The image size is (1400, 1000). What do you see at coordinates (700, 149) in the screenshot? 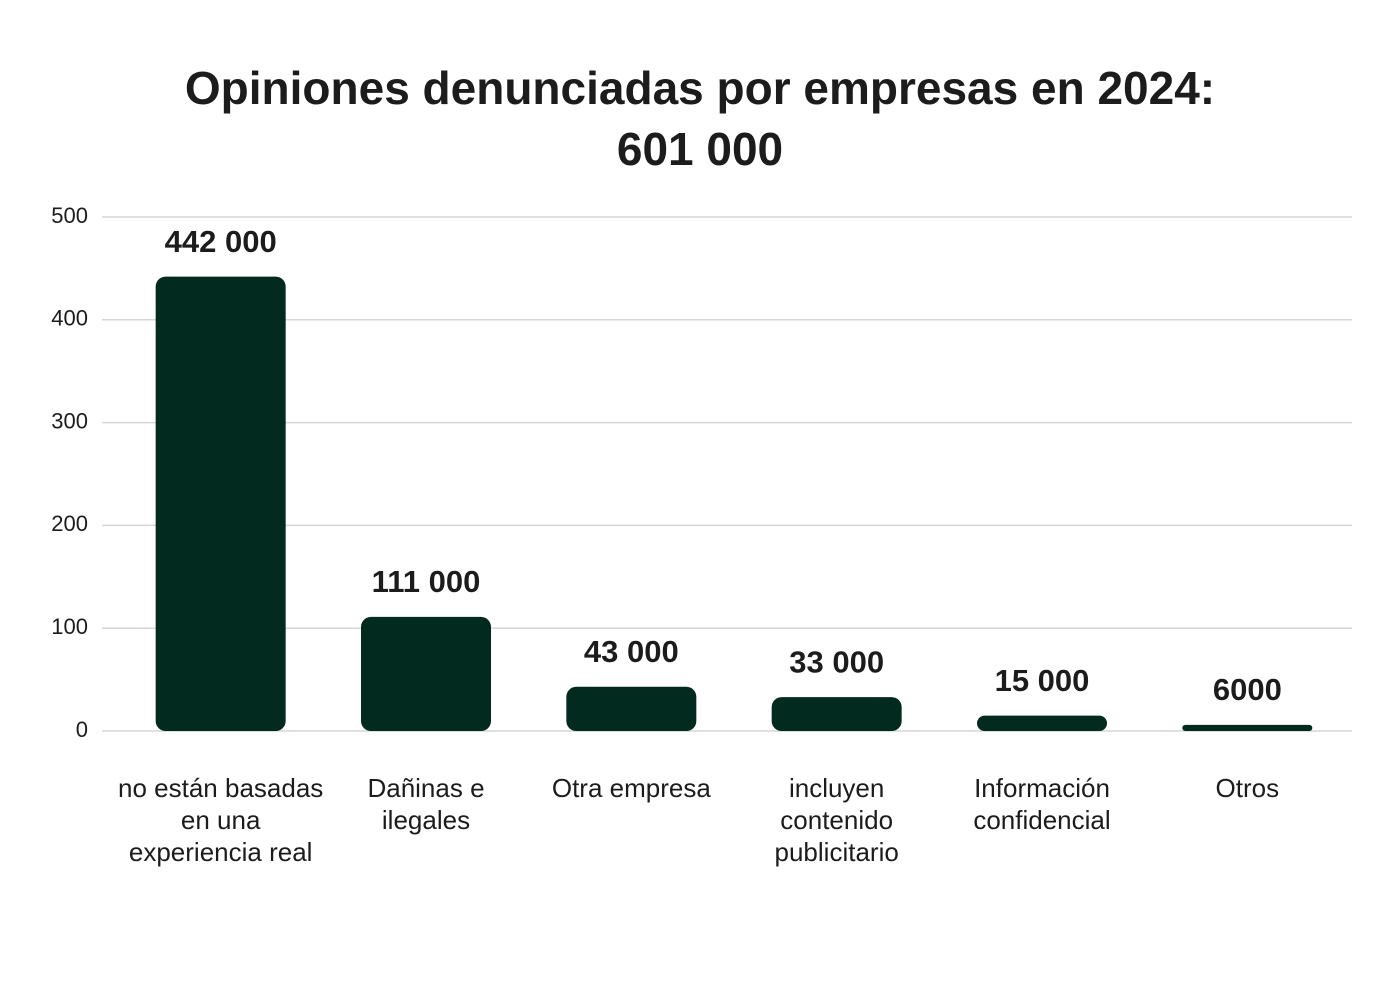
I see `chart-title: 601 000` at bounding box center [700, 149].